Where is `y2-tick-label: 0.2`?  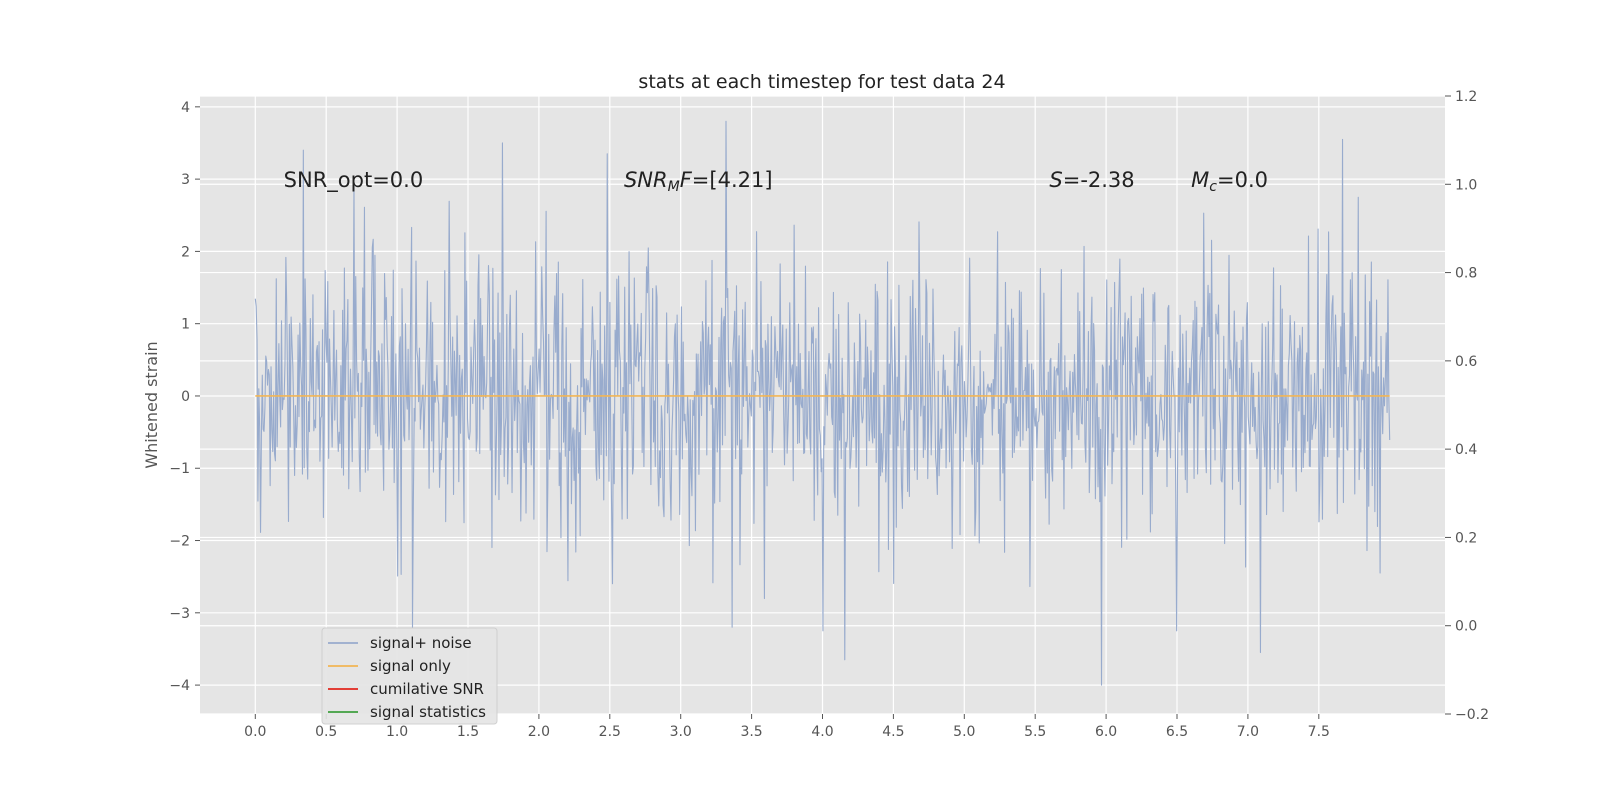
y2-tick-label: 0.2 is located at coordinates (1466, 538).